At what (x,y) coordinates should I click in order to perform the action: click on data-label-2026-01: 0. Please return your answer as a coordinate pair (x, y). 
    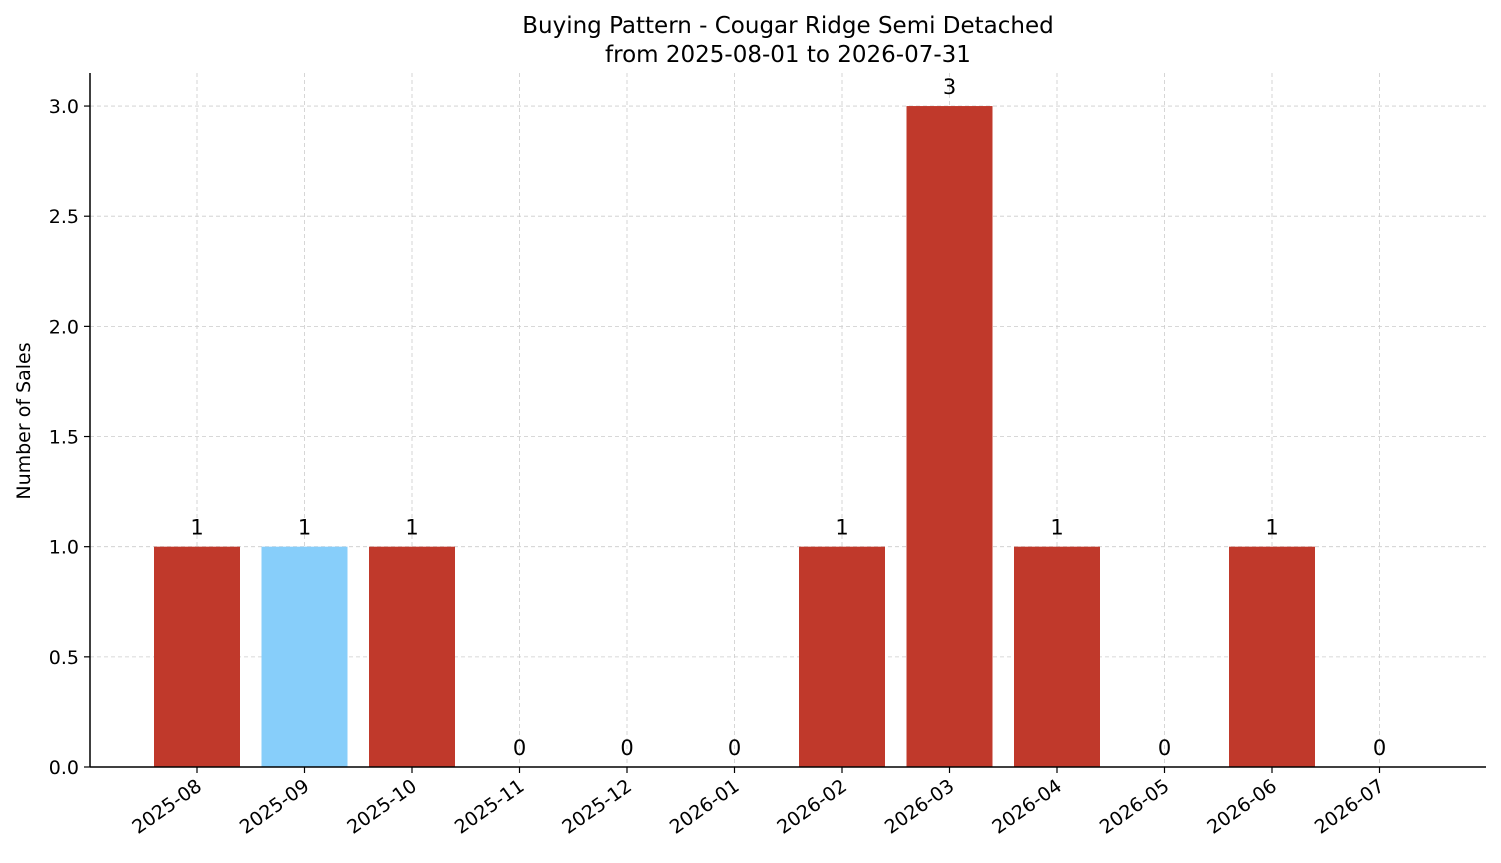
    Looking at the image, I should click on (734, 748).